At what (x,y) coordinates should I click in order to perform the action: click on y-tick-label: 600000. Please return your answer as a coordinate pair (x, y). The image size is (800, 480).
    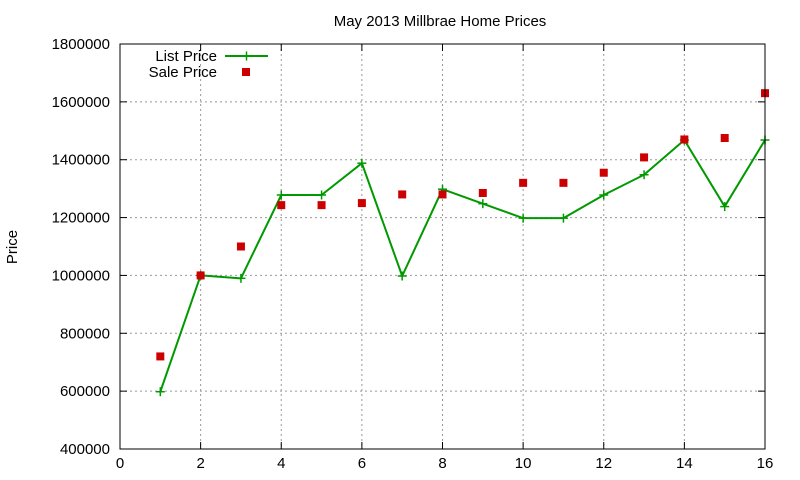
    Looking at the image, I should click on (85, 391).